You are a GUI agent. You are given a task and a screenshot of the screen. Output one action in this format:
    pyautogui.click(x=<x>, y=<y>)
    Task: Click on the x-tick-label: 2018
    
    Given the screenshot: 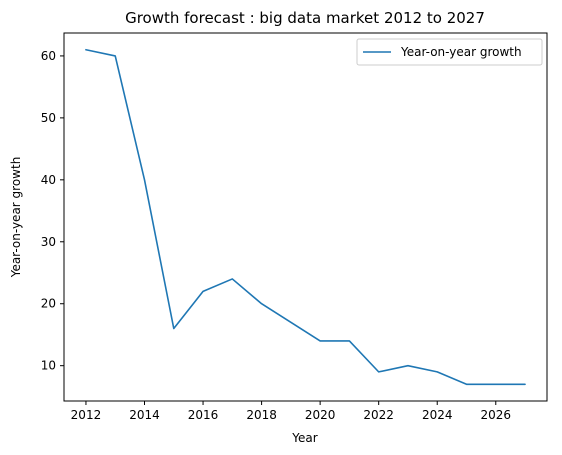 What is the action you would take?
    pyautogui.click(x=261, y=415)
    